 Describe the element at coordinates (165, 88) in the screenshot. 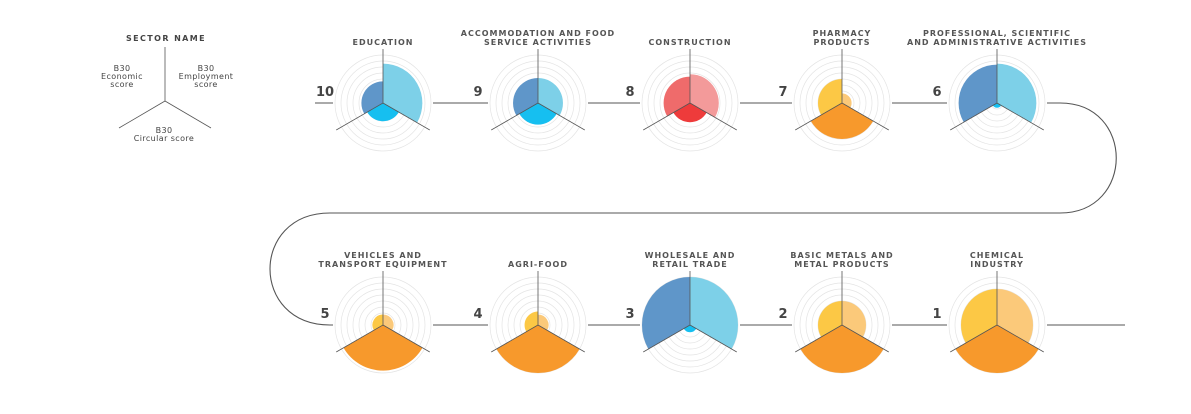

I see `legend-axes` at that location.